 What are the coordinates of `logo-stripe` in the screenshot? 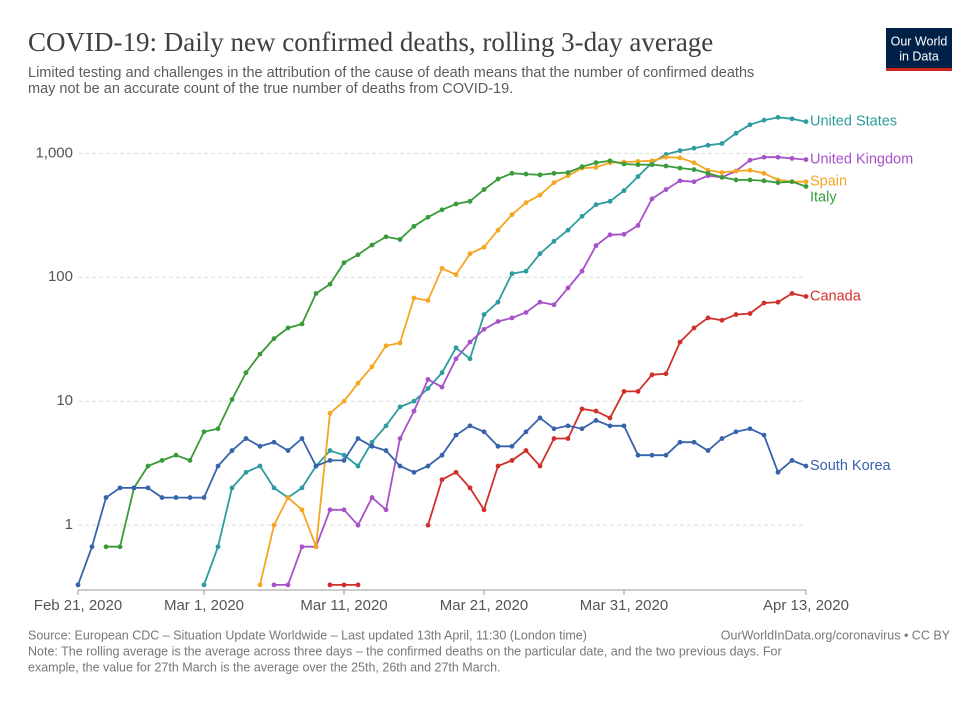 It's located at (919, 69).